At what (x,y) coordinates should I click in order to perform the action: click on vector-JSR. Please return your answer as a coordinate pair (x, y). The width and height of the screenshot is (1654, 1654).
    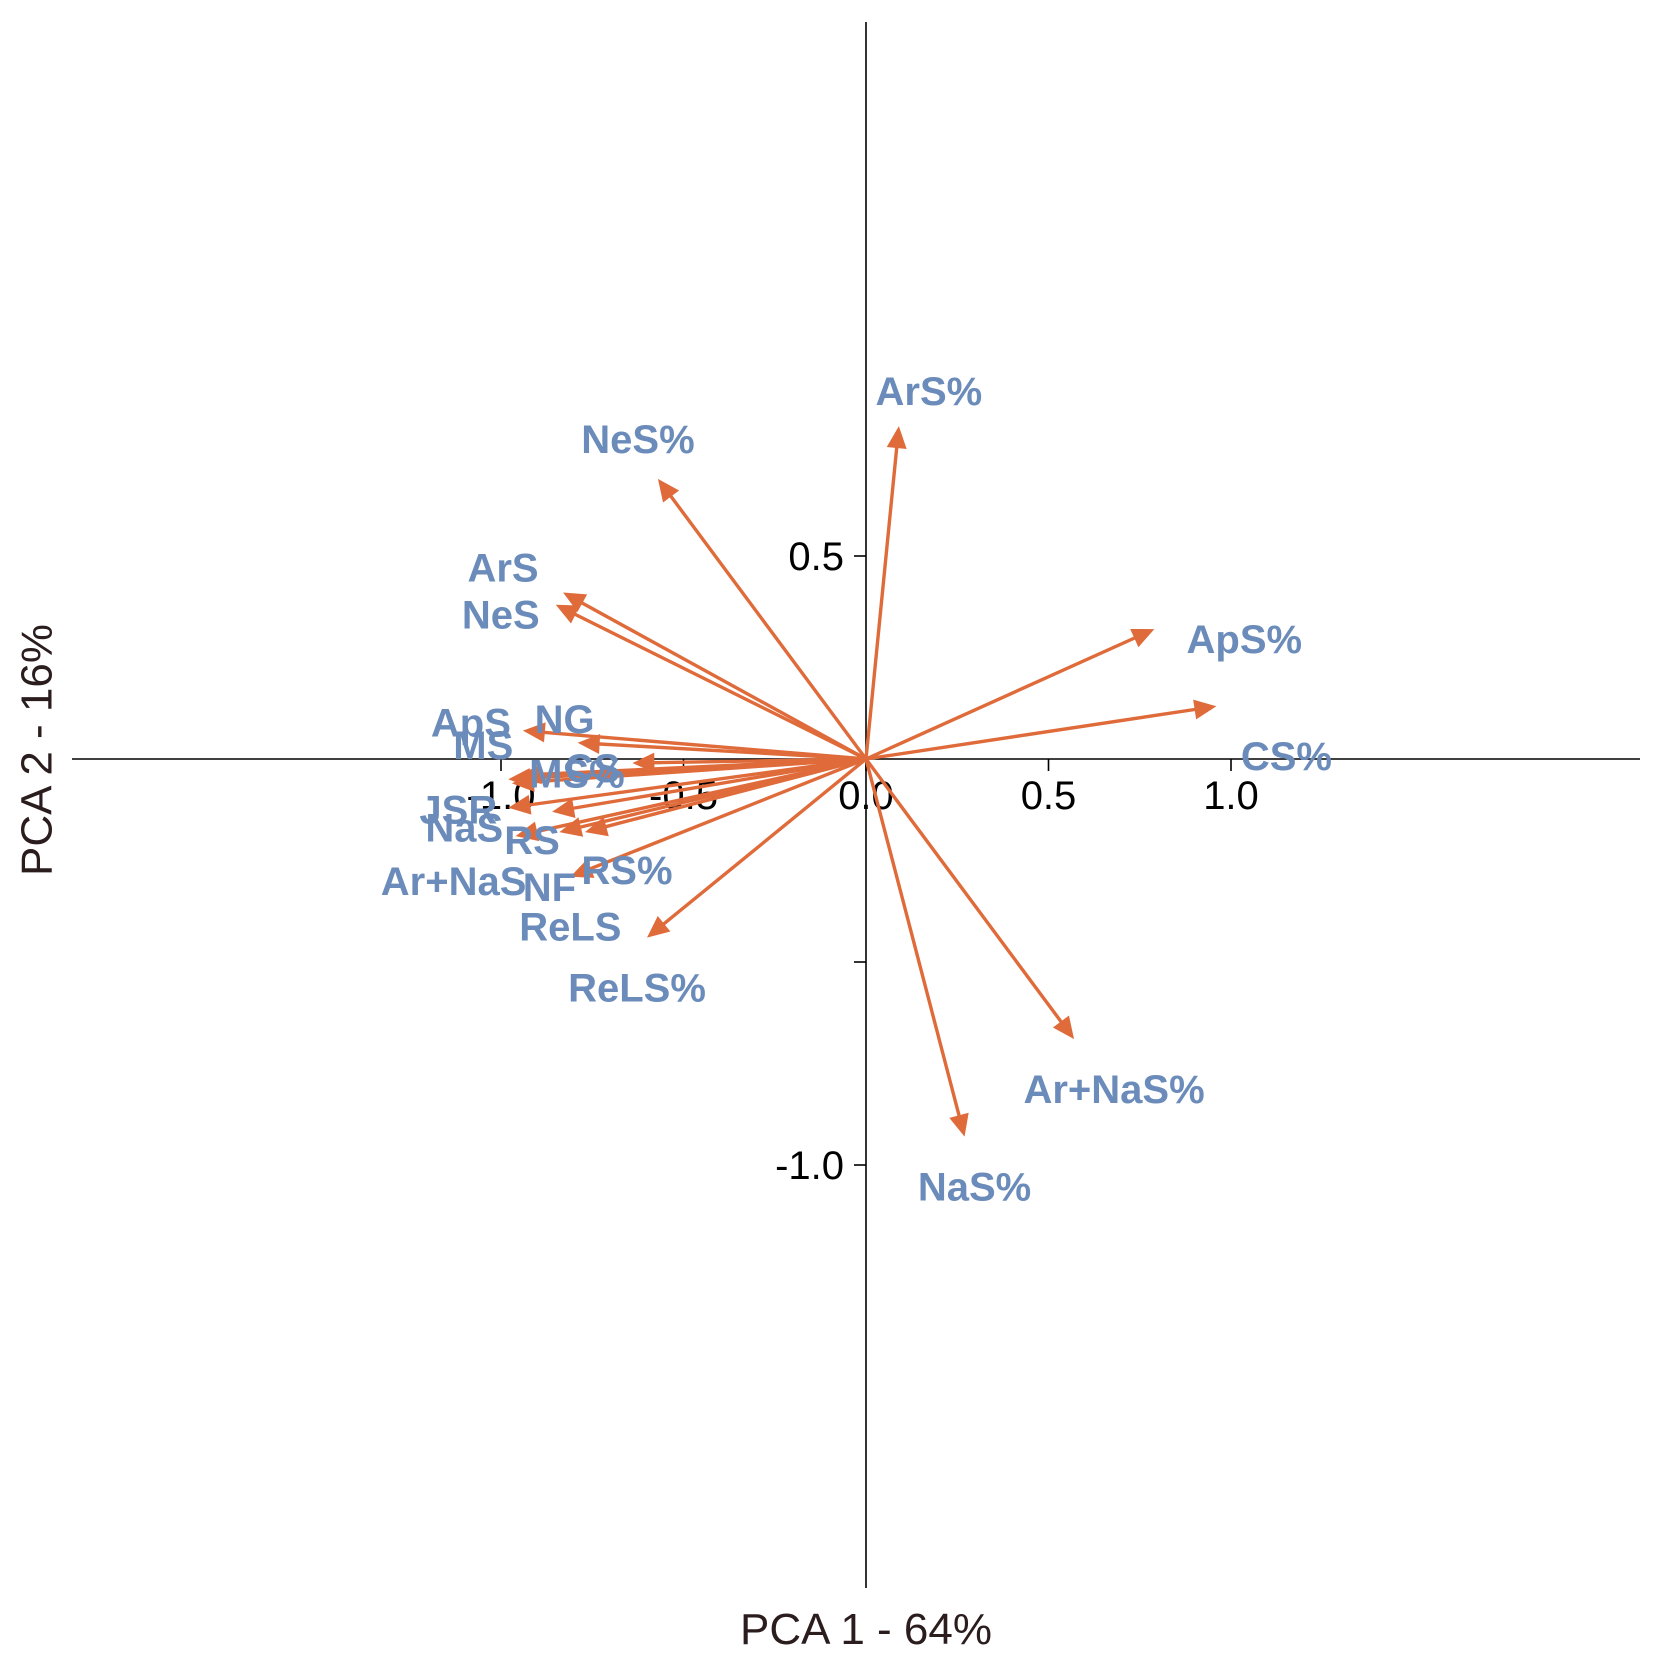
    Looking at the image, I should click on (688, 773).